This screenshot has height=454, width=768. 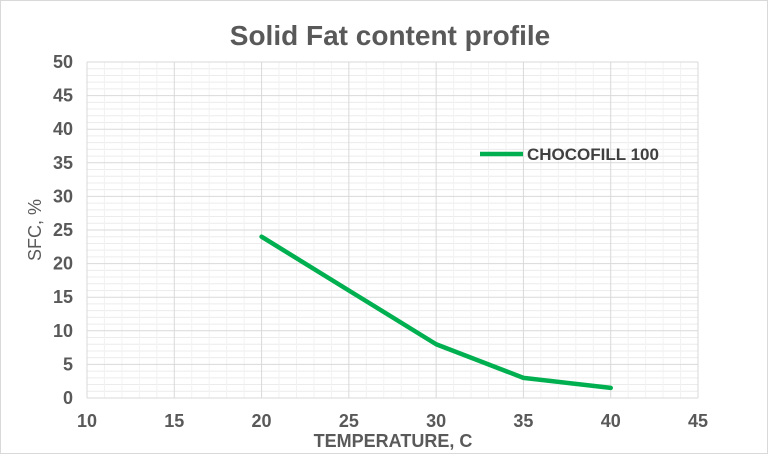 What do you see at coordinates (390, 35) in the screenshot?
I see `chart-title: Solid Fat content profile` at bounding box center [390, 35].